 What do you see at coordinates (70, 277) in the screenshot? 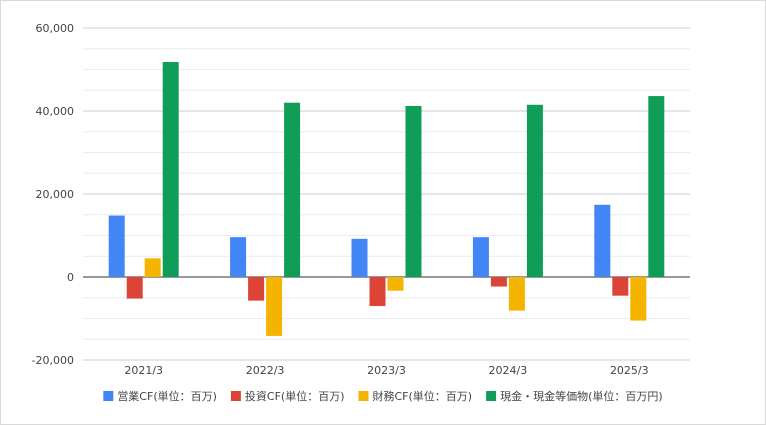
I see `y-tick-label: 0` at bounding box center [70, 277].